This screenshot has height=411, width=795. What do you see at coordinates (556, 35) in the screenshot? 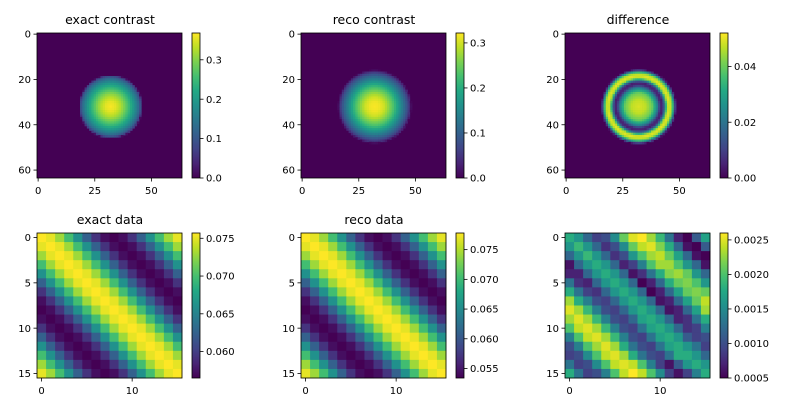
I see `y-tick-label: 0` at bounding box center [556, 35].